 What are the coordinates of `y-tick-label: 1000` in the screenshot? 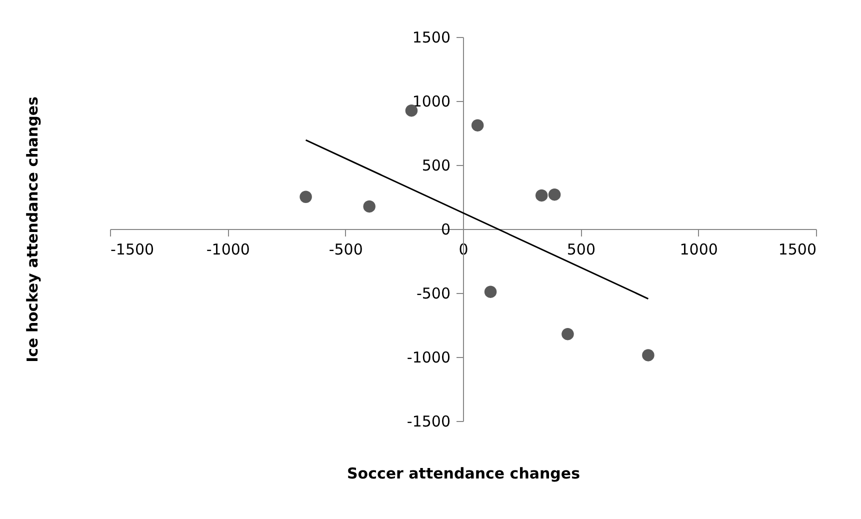 It's located at (431, 101).